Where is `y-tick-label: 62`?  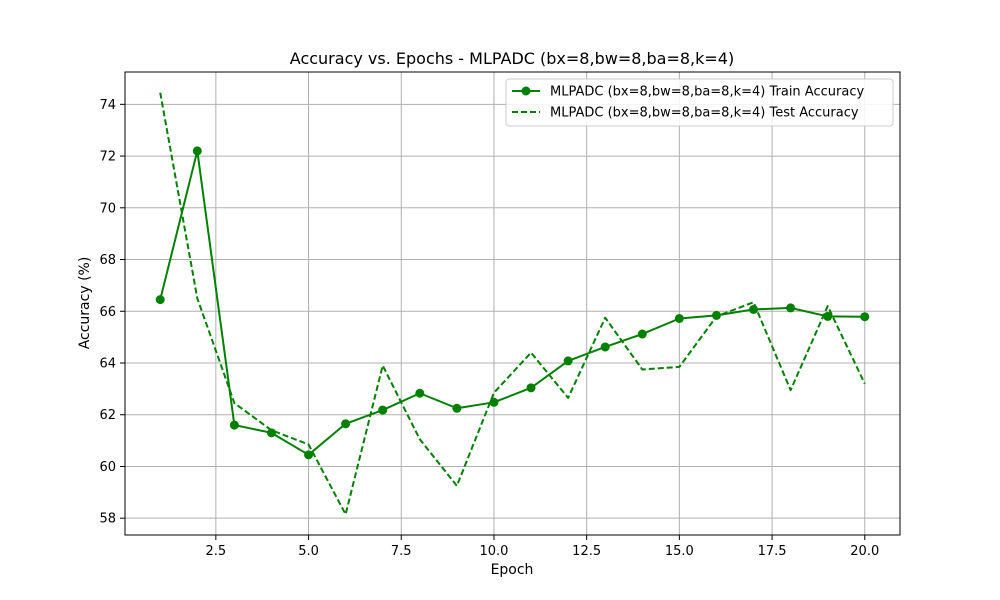
y-tick-label: 62 is located at coordinates (107, 415).